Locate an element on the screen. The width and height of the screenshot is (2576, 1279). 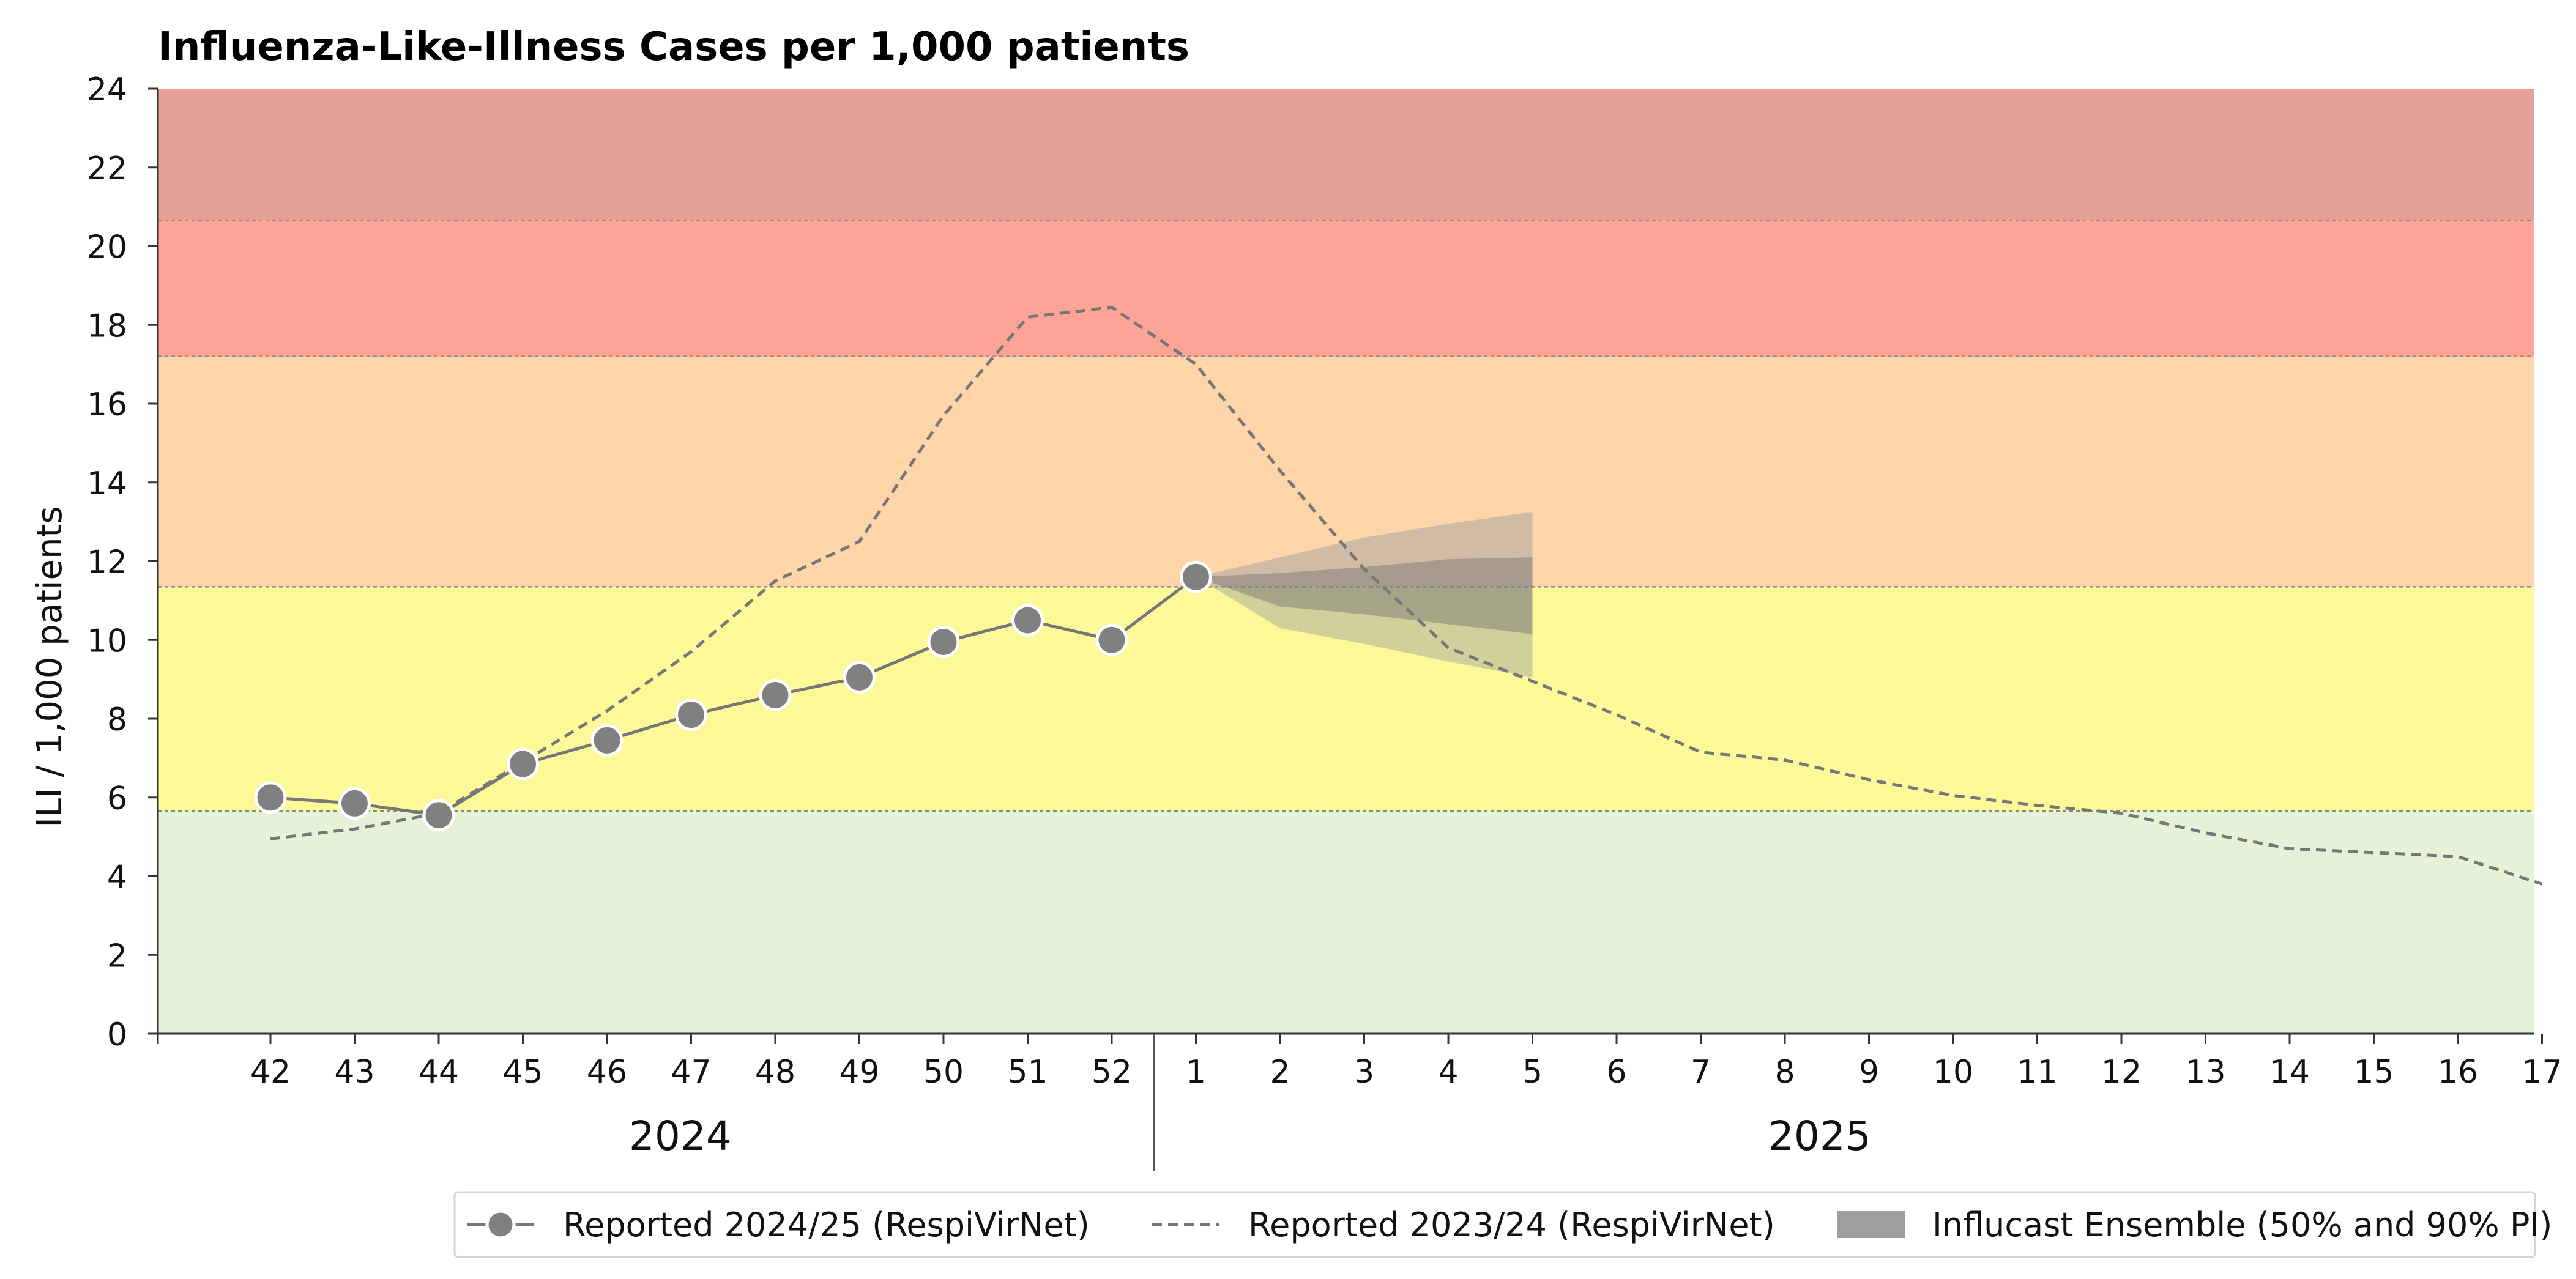
x-tick-label-14: 14 is located at coordinates (2289, 1073).